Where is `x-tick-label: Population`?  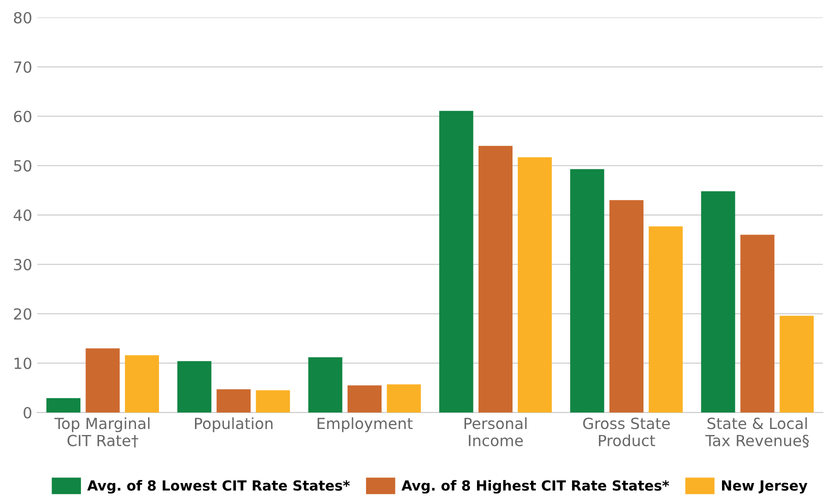
x-tick-label: Population is located at coordinates (233, 424).